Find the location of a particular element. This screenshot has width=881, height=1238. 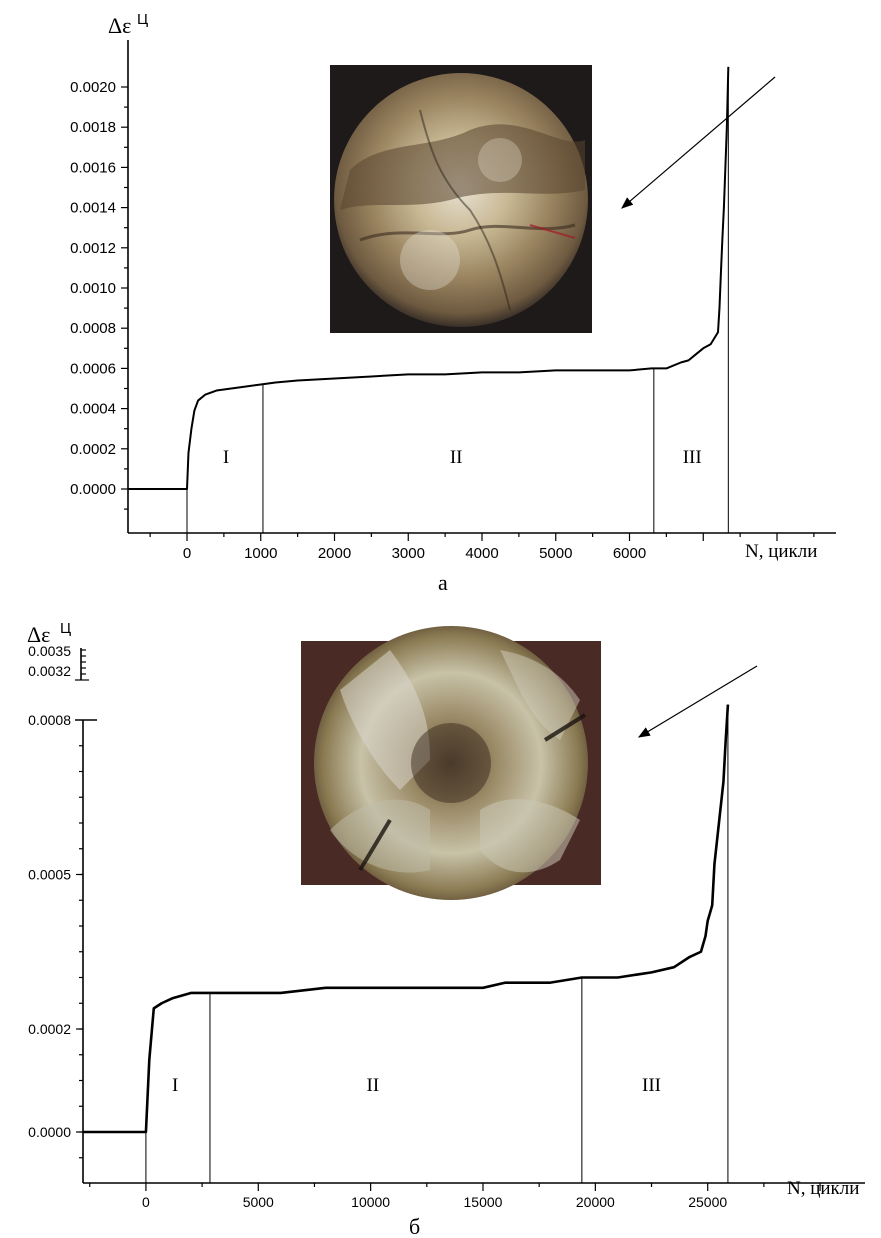

y-tick-label-a: 0.0004 is located at coordinates (93, 409).